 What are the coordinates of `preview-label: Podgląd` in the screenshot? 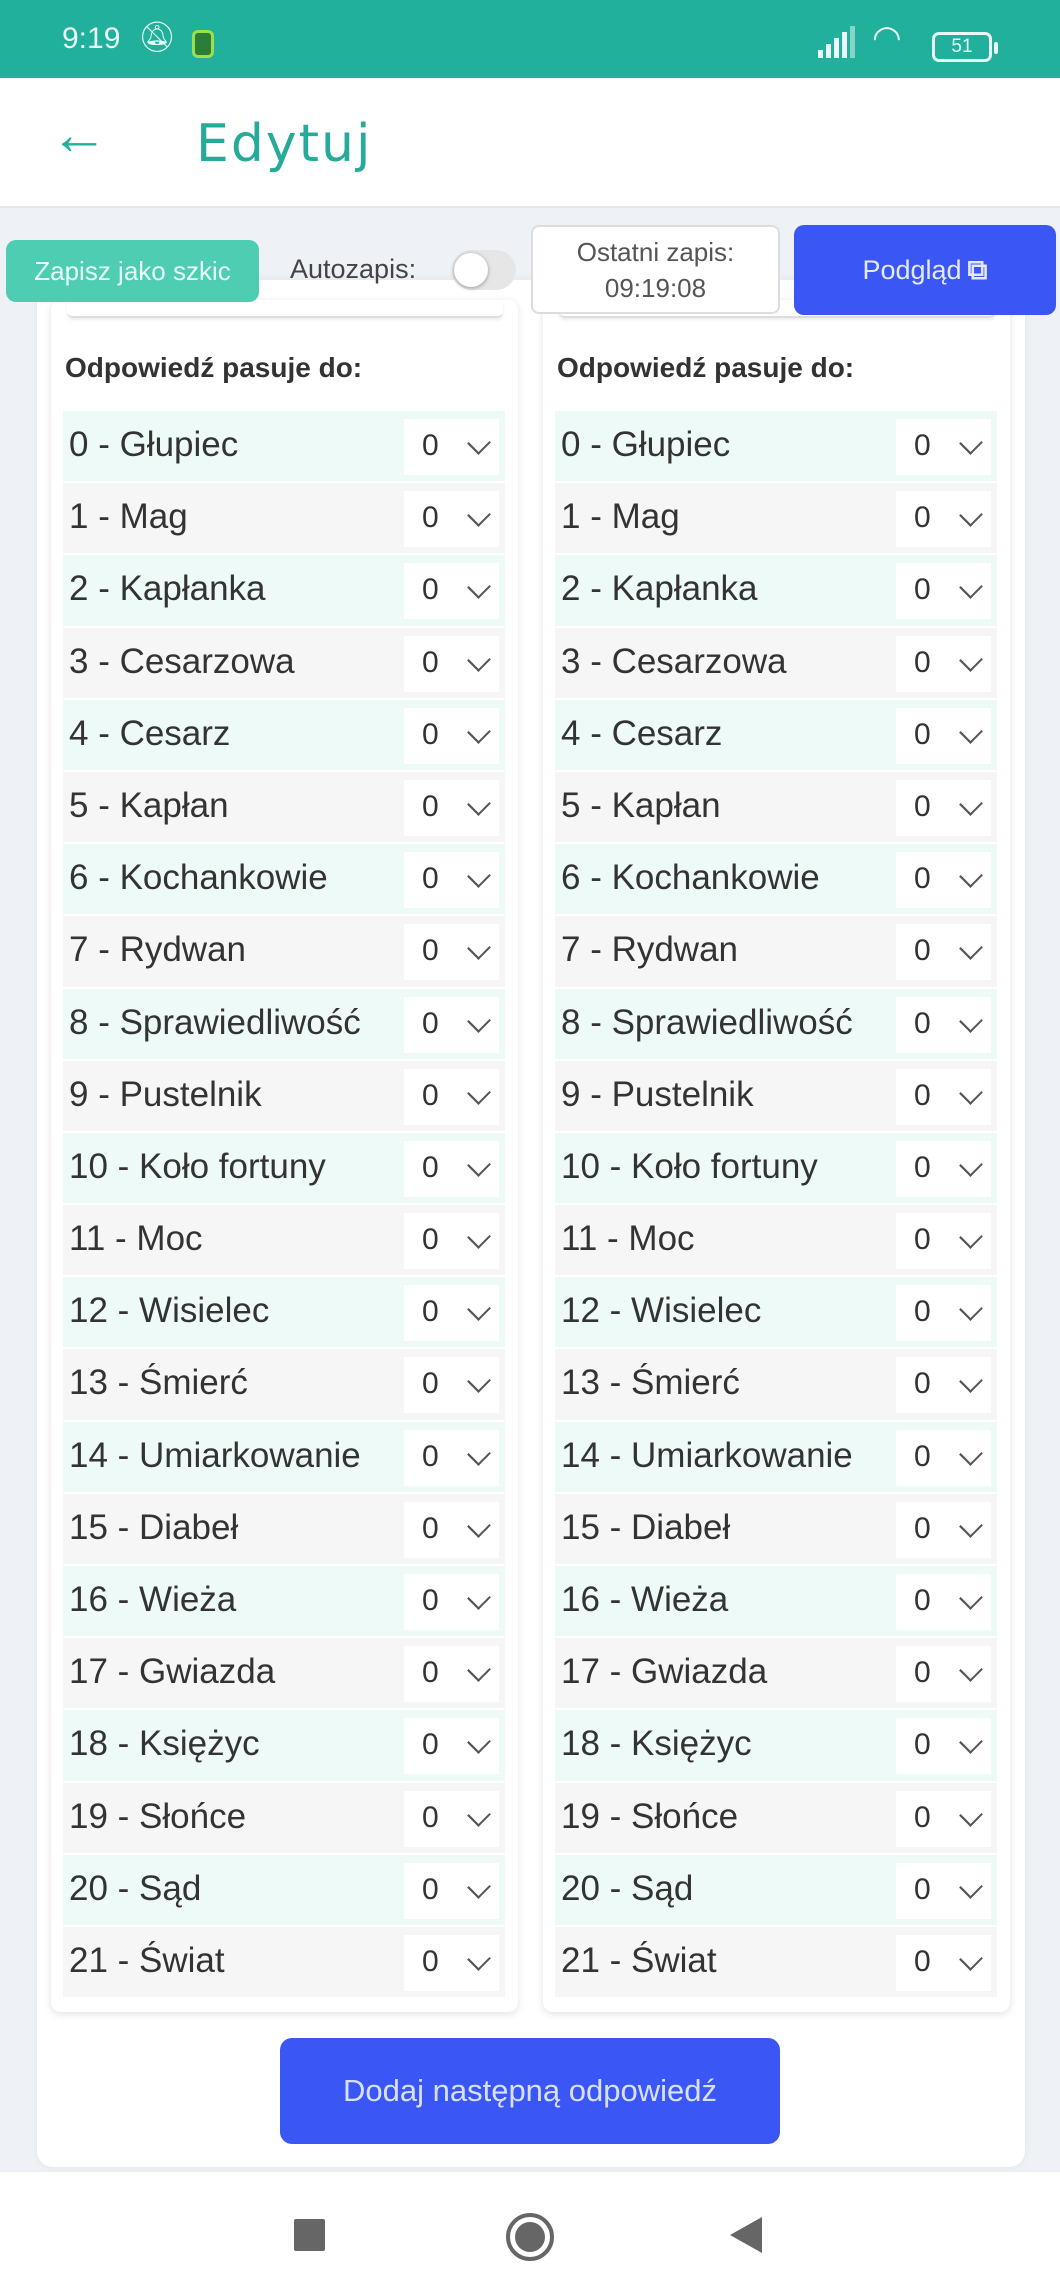 It's located at (912, 270).